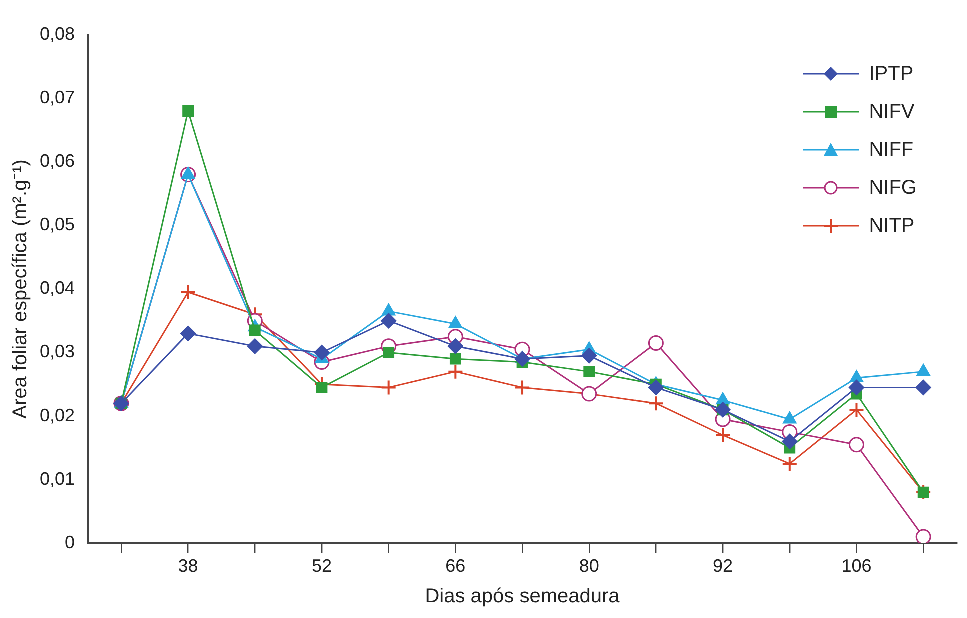  Describe the element at coordinates (523, 597) in the screenshot. I see `x-axis-title: Dias após semeadura` at that location.